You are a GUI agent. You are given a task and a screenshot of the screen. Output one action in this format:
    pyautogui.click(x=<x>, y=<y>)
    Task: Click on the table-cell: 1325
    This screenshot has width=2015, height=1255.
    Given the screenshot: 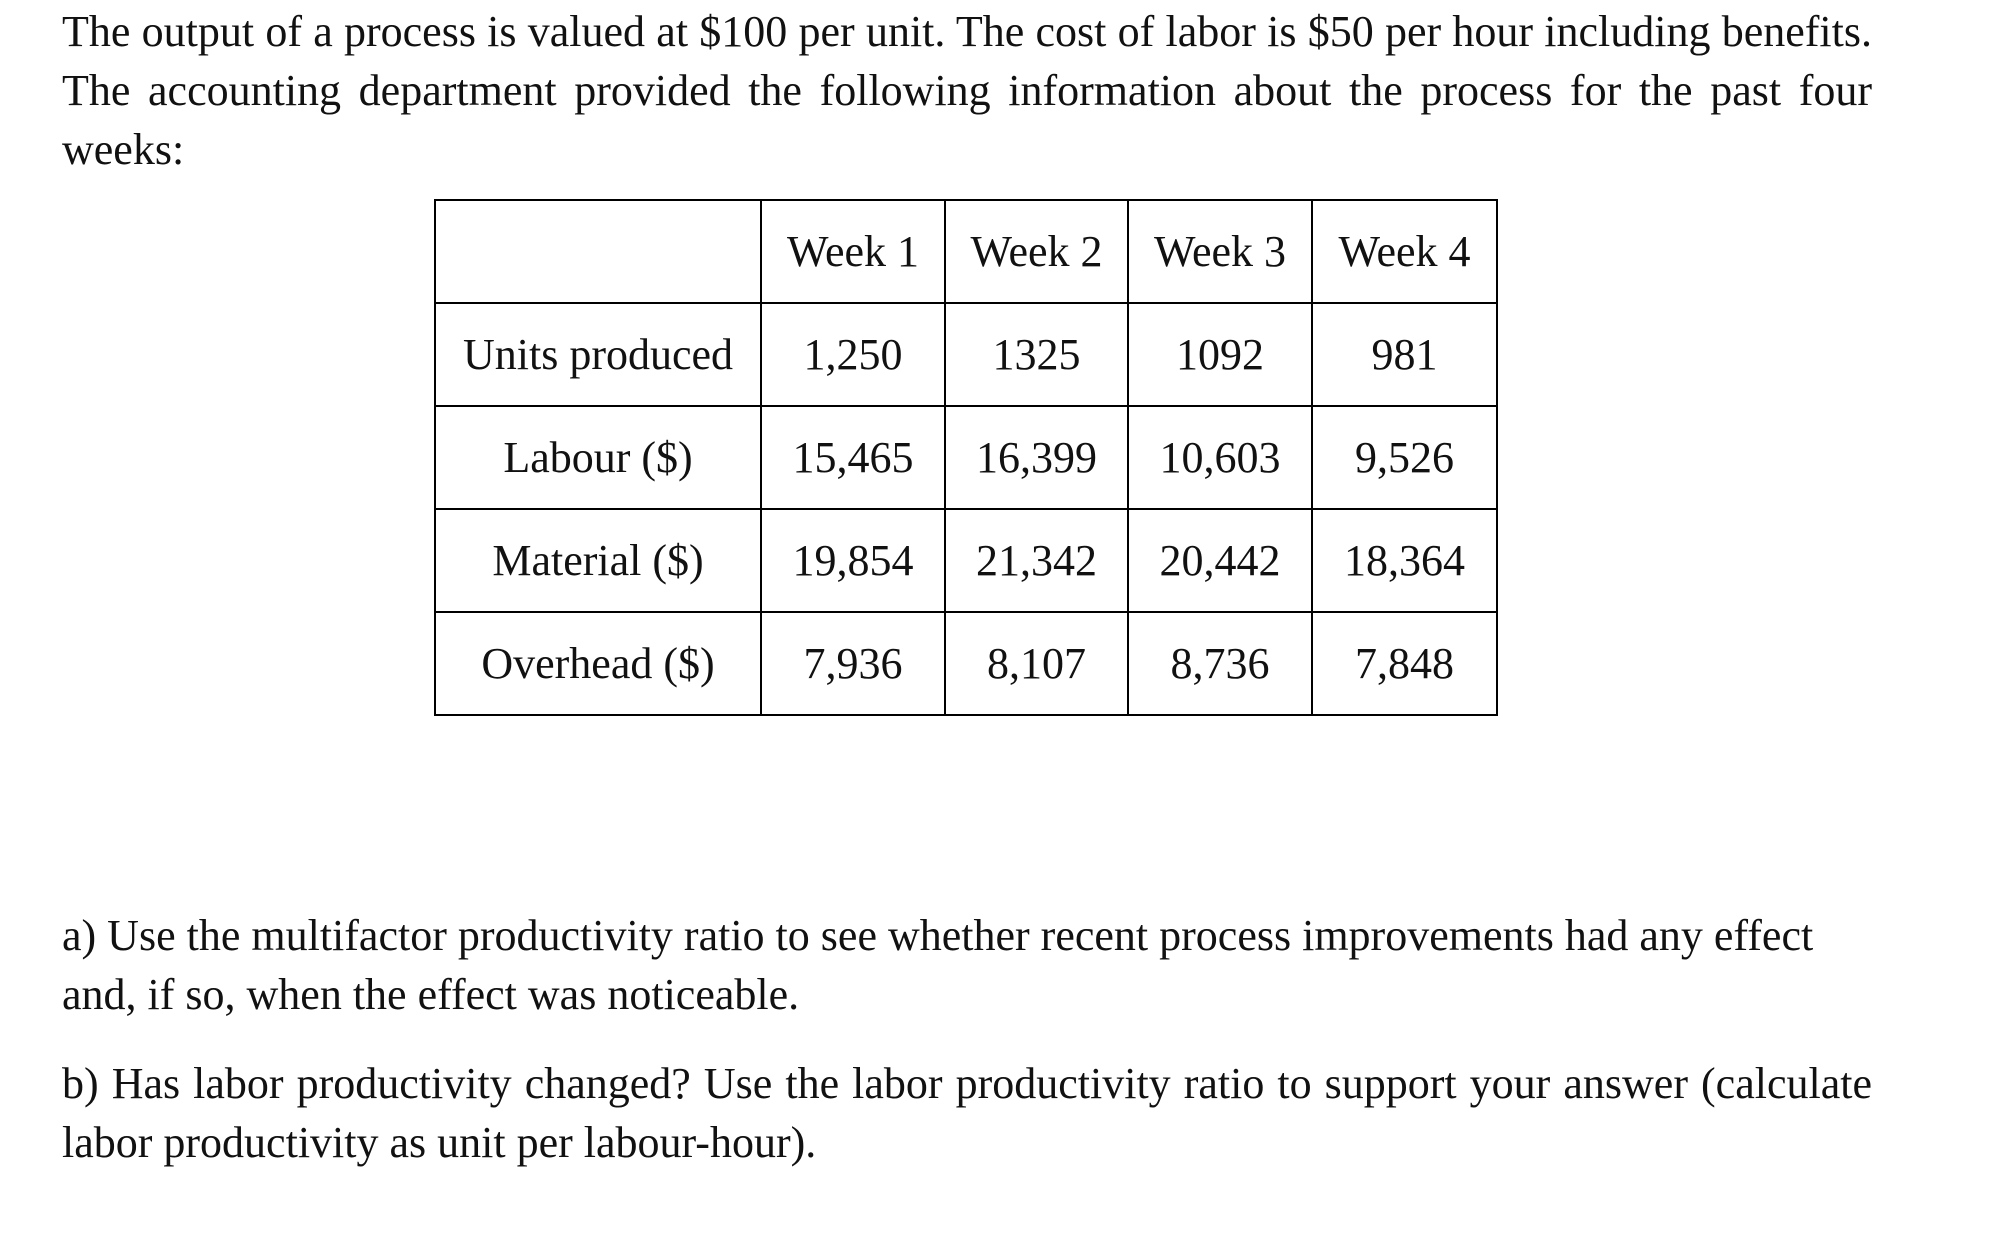 What is the action you would take?
    pyautogui.click(x=1036, y=354)
    